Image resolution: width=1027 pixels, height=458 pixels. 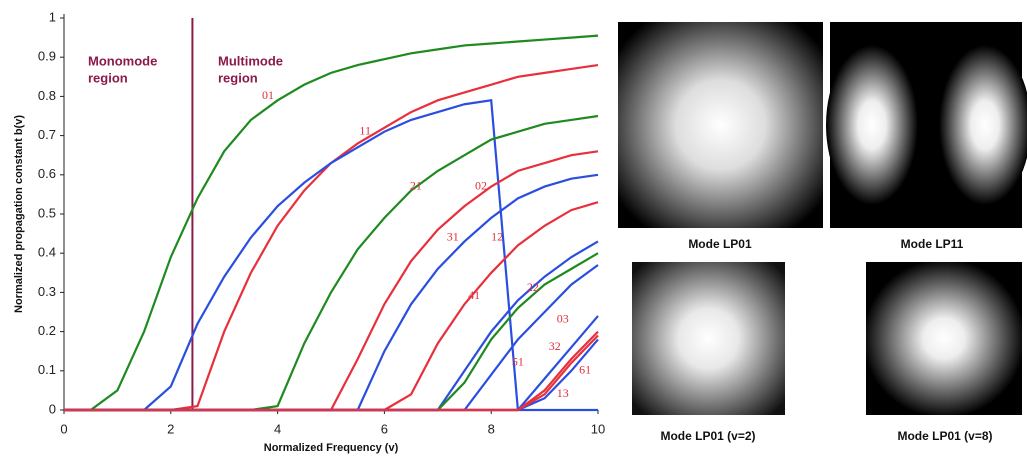 What do you see at coordinates (598, 428) in the screenshot?
I see `x-tick-label: 10` at bounding box center [598, 428].